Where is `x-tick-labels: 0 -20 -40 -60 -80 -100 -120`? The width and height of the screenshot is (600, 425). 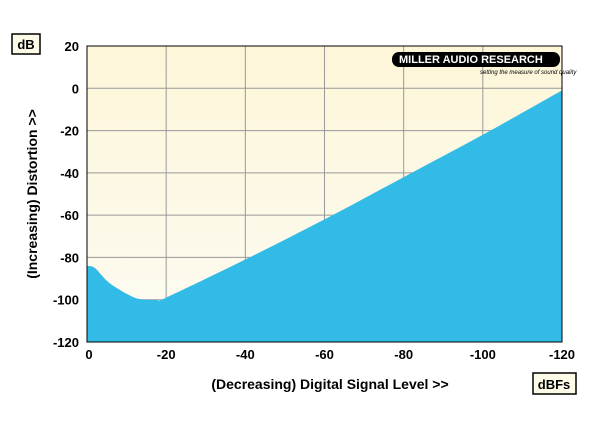
x-tick-labels: 0 -20 -40 -60 -80 -100 -120 is located at coordinates (330, 354).